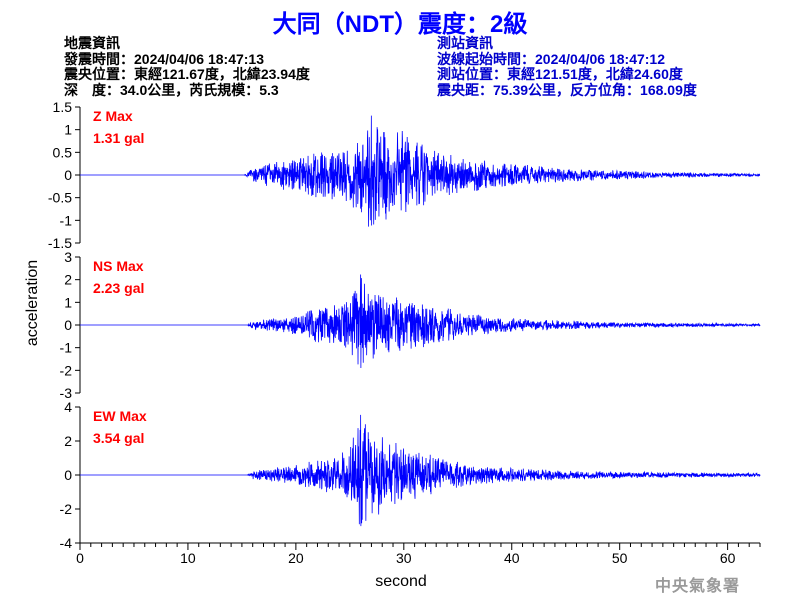 This screenshot has height=600, width=800. Describe the element at coordinates (60, 243) in the screenshot. I see `y-tick-label: -1.5` at that location.